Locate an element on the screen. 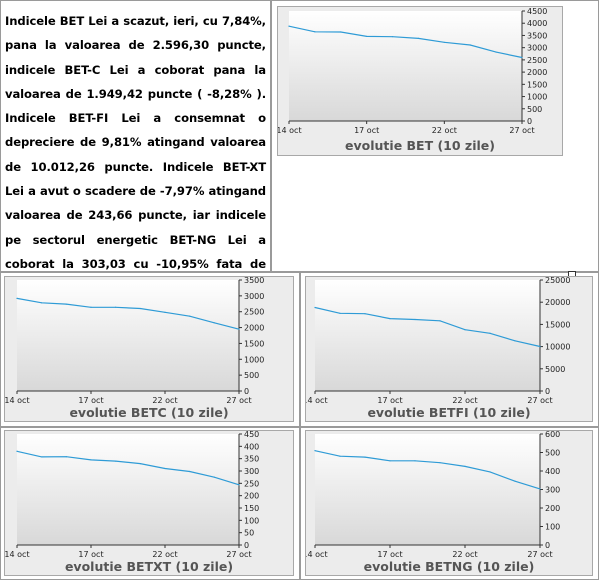 This screenshot has width=599, height=580. y-tick-label: 5000 is located at coordinates (555, 369).